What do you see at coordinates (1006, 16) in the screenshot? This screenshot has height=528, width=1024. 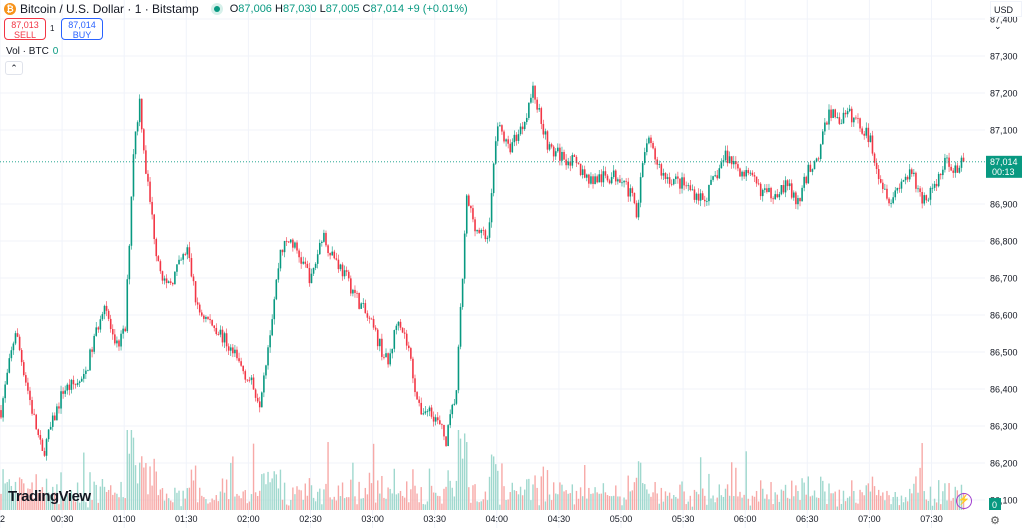 I see `currency-selector: USD ⌄` at bounding box center [1006, 16].